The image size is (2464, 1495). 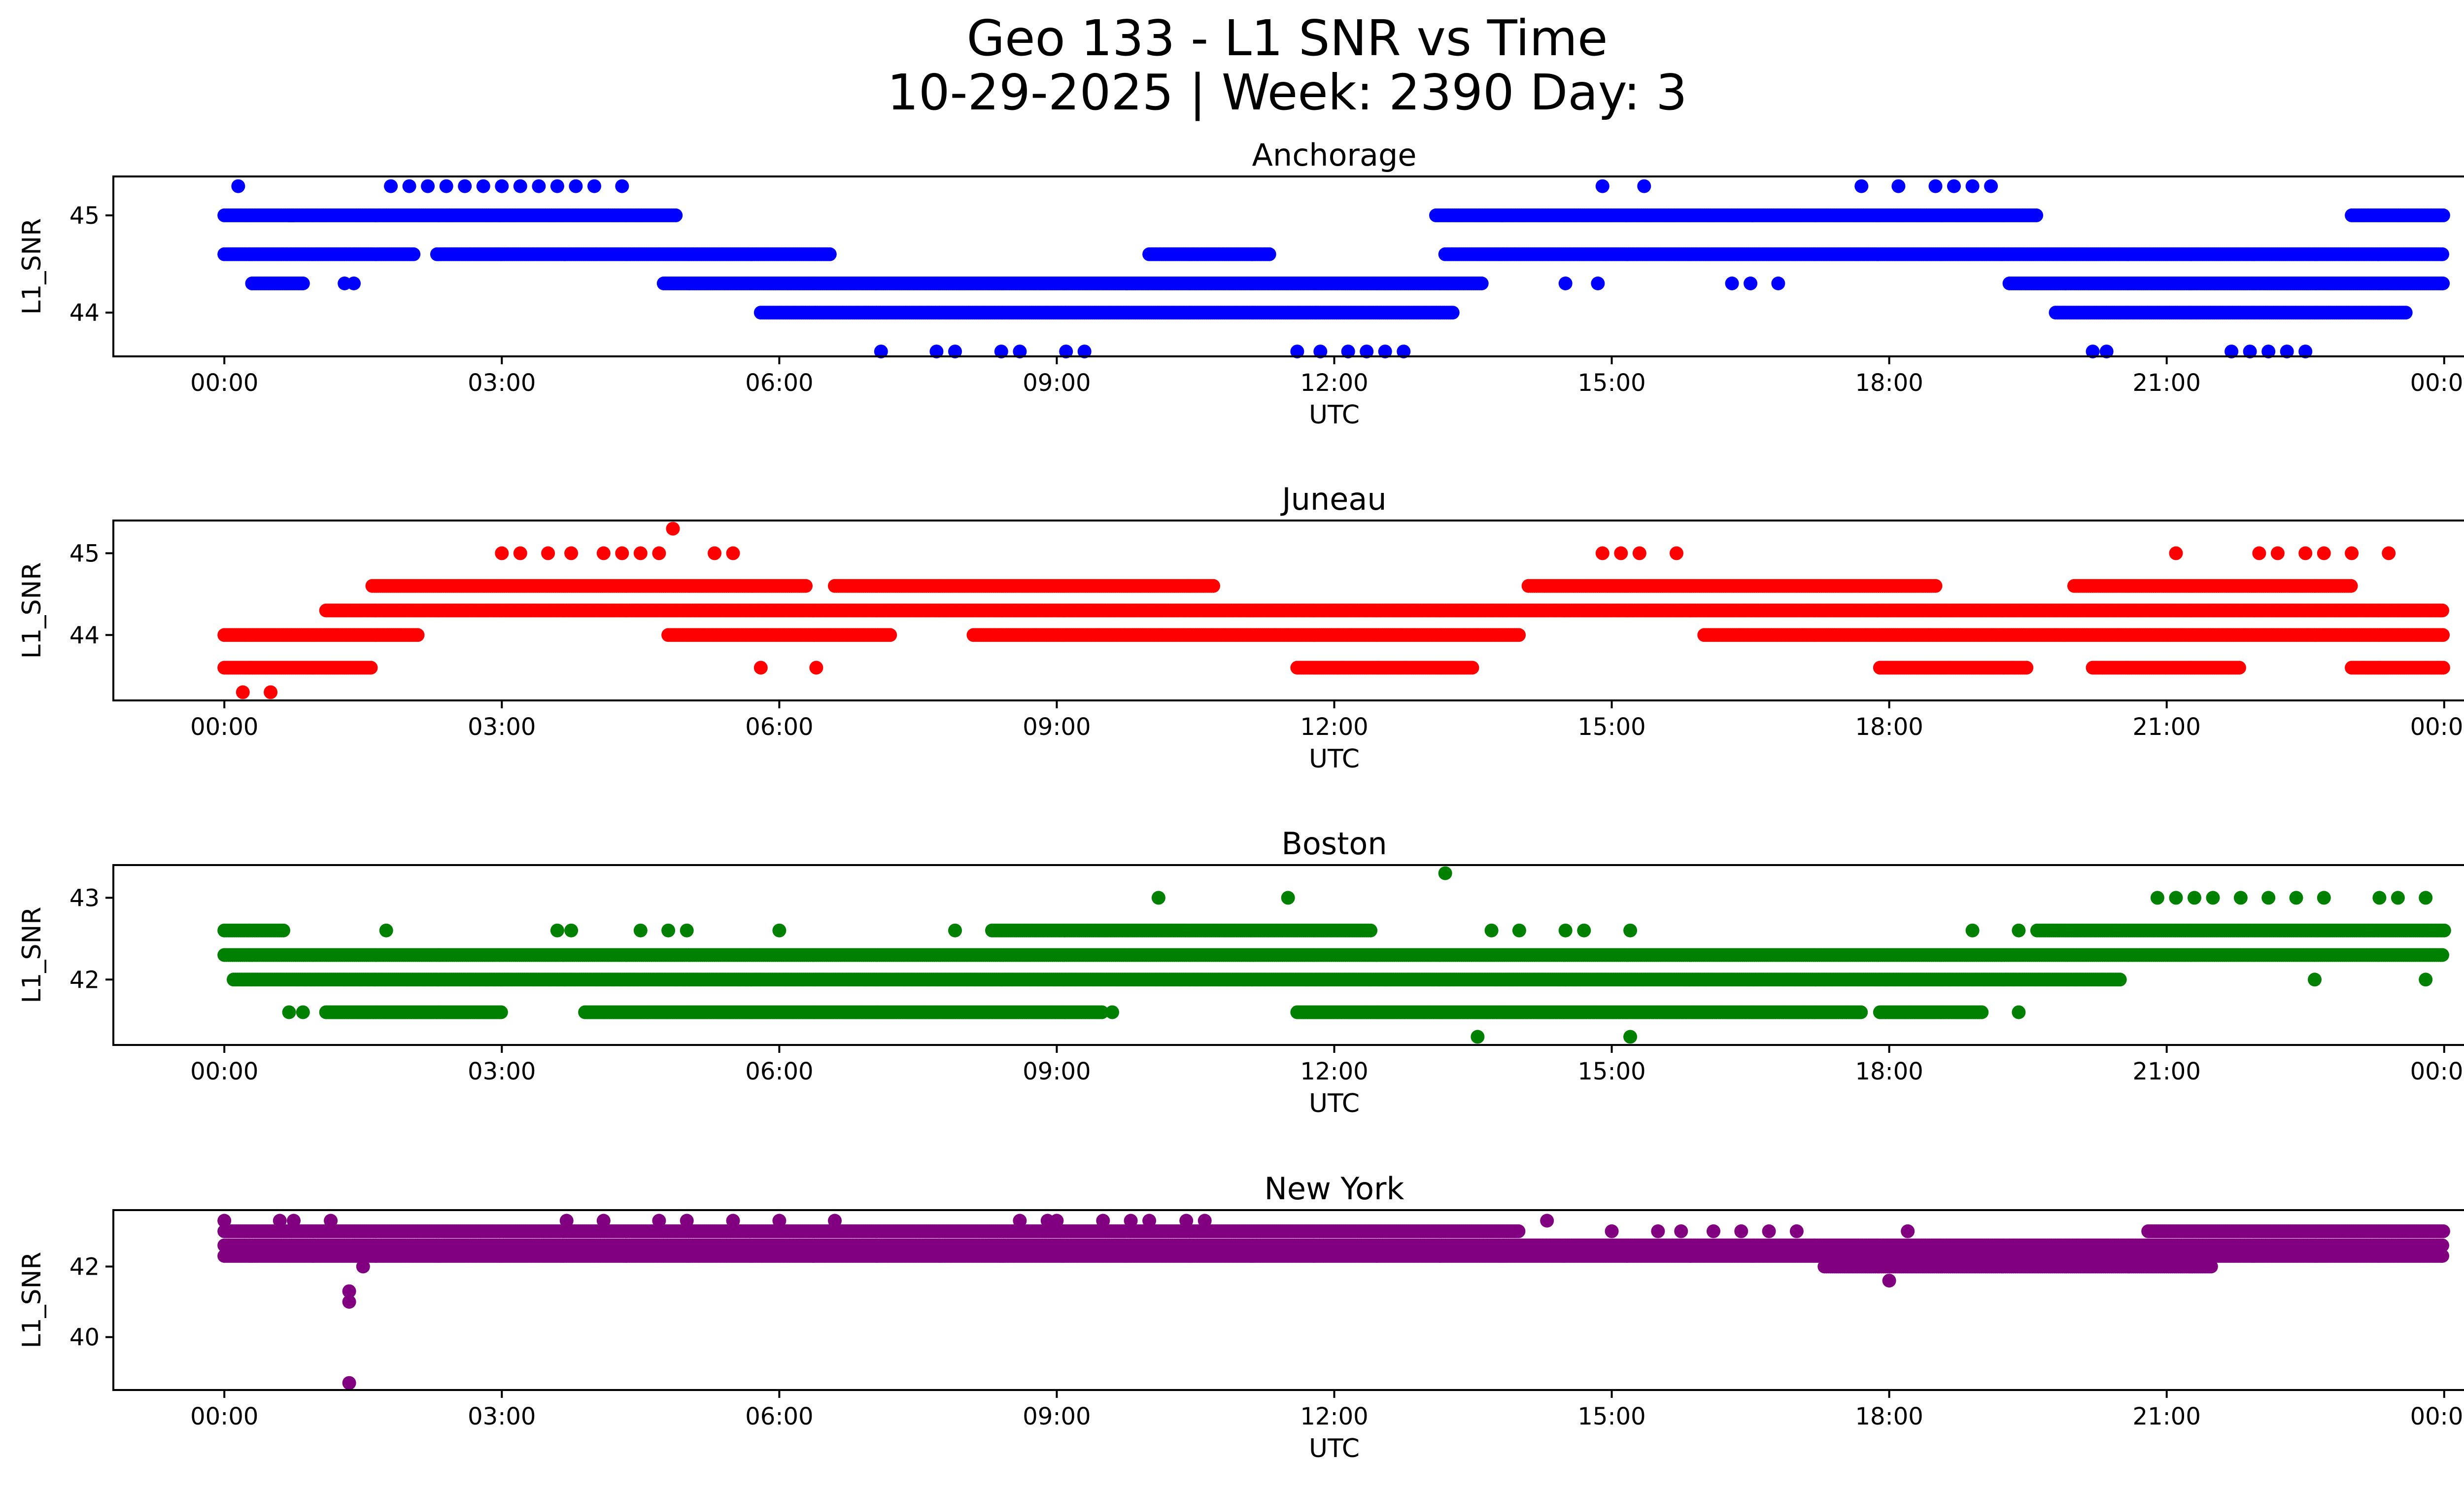 I want to click on y-tick-label: 45, so click(x=84, y=216).